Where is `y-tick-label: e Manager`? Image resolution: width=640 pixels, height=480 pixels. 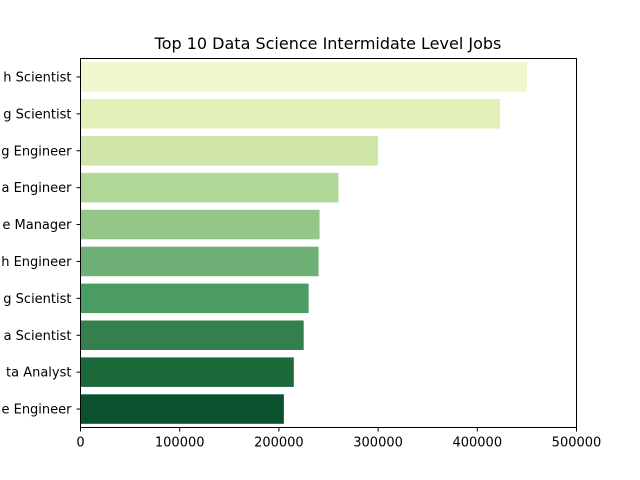
y-tick-label: e Manager is located at coordinates (37, 225).